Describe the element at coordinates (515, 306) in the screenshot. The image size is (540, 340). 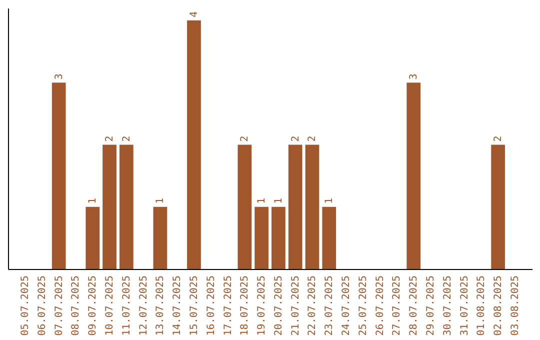
I see `x-tick-label: 03.08.2025` at that location.